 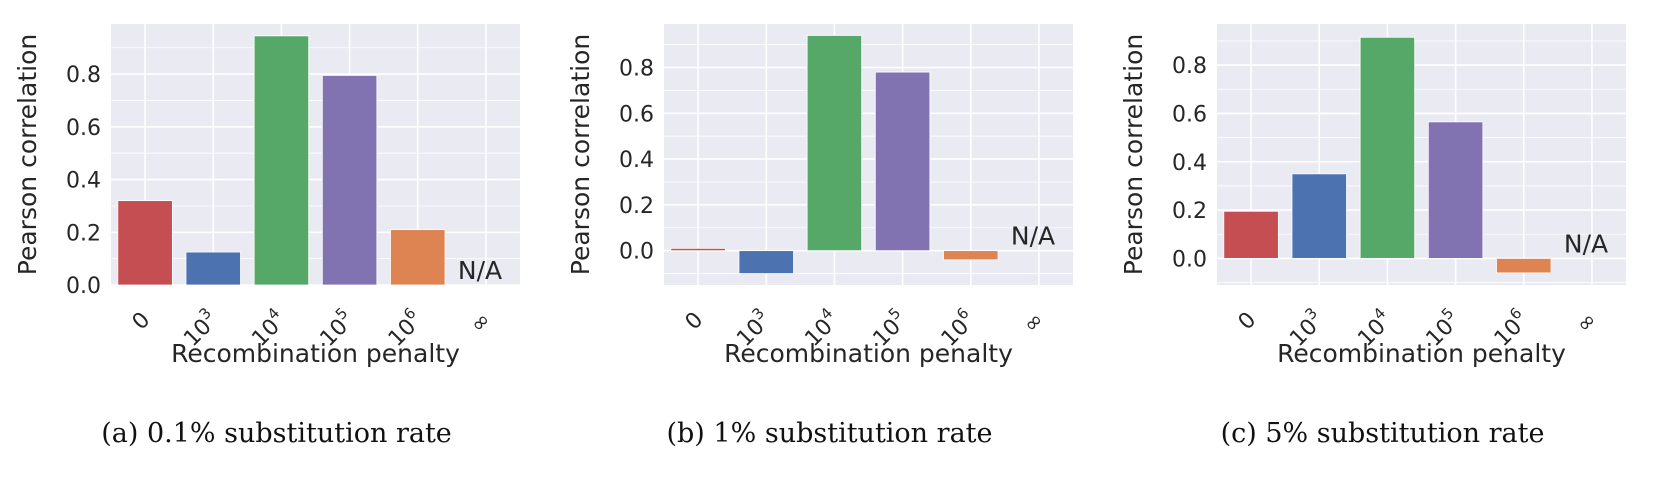 What do you see at coordinates (829, 433) in the screenshot?
I see `chart-caption-b: (b) 1% substitution rate` at bounding box center [829, 433].